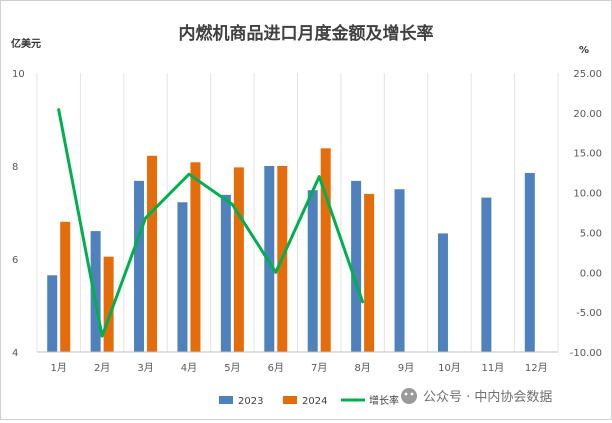 This screenshot has width=612, height=423. I want to click on legend-swatch-2023, so click(226, 400).